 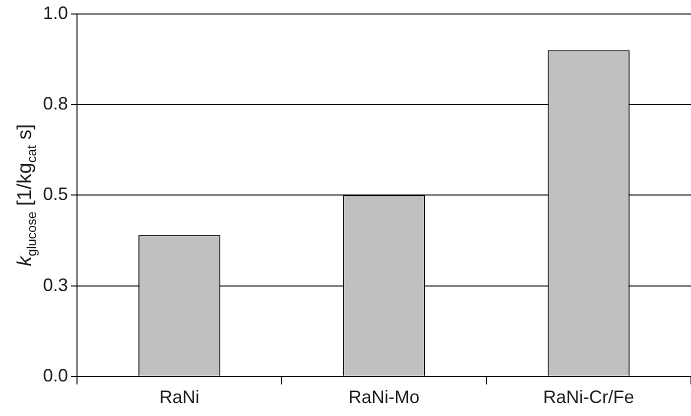 What do you see at coordinates (26, 195) in the screenshot?
I see `y-axis-title: kglucose [1/kgcat s]` at bounding box center [26, 195].